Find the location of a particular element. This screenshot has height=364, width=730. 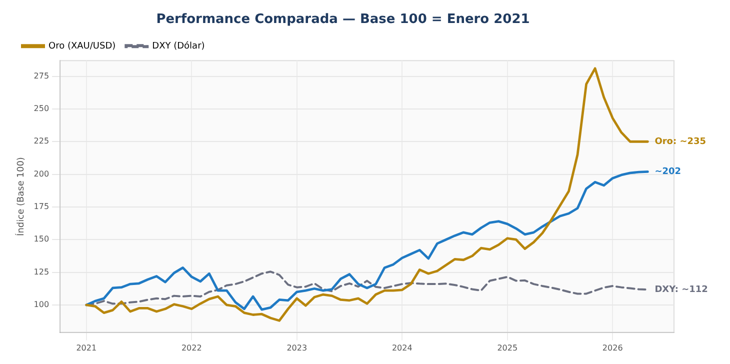

y-tick-label: 125 is located at coordinates (42, 271).